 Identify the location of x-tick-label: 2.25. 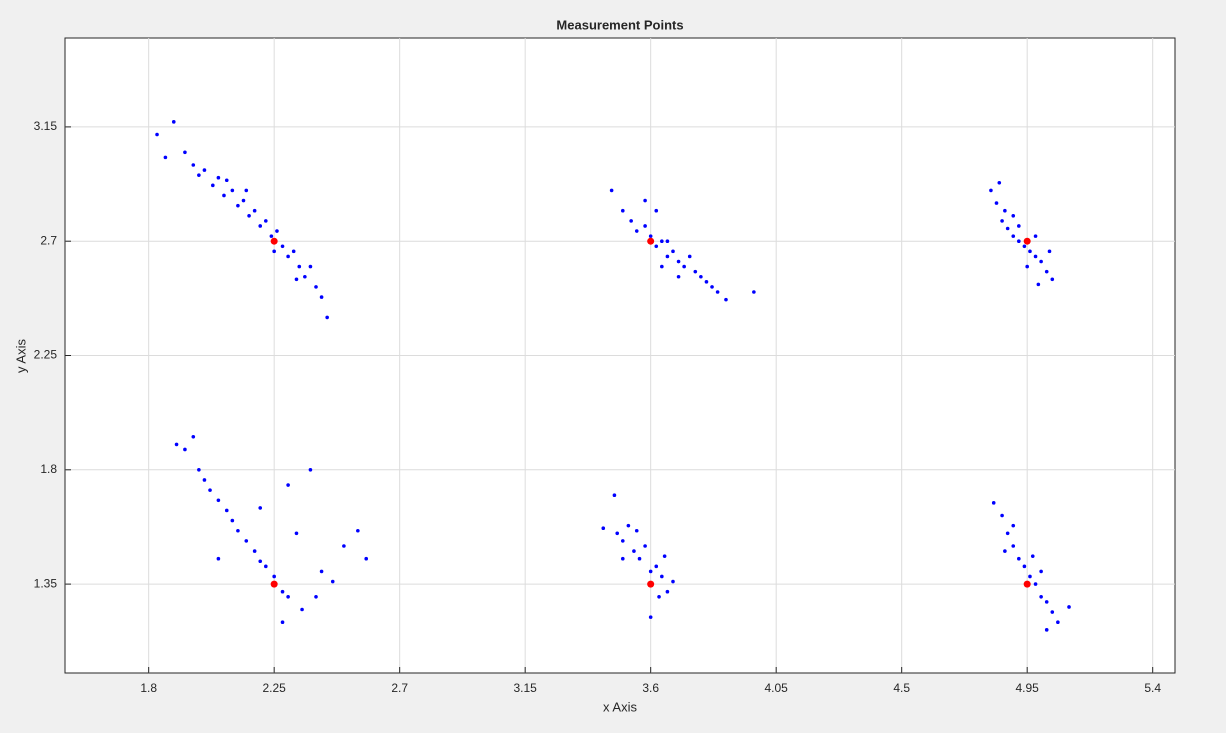
(274, 688).